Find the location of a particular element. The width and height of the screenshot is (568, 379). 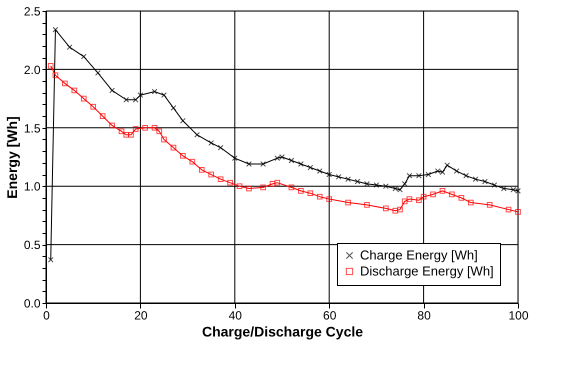

y-tick-label: 2.5 is located at coordinates (32, 11).